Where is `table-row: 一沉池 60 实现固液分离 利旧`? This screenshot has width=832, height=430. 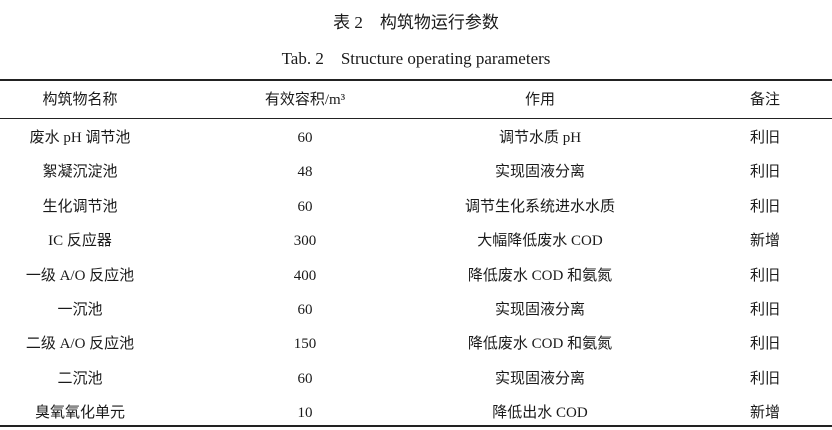 table-row: 一沉池 60 实现固液分离 利旧 is located at coordinates (416, 310).